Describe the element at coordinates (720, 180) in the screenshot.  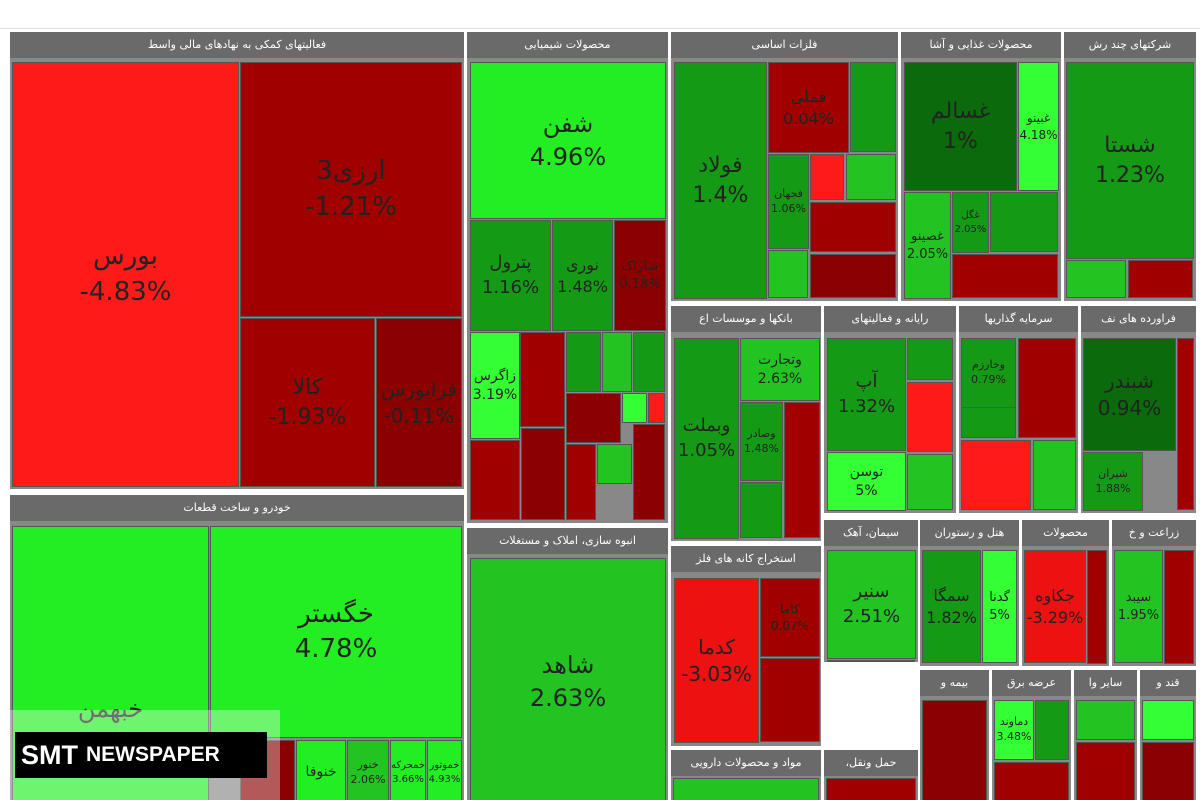
I see `tile: فولاد 1.4%` at that location.